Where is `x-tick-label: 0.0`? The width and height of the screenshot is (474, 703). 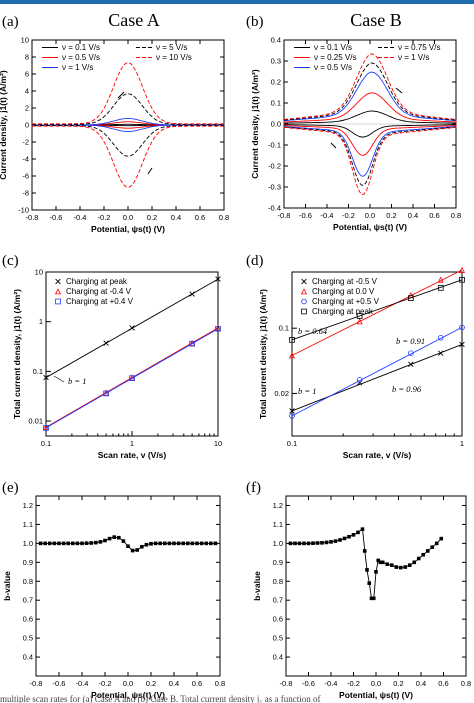 x-tick-label: 0.0 is located at coordinates (128, 217).